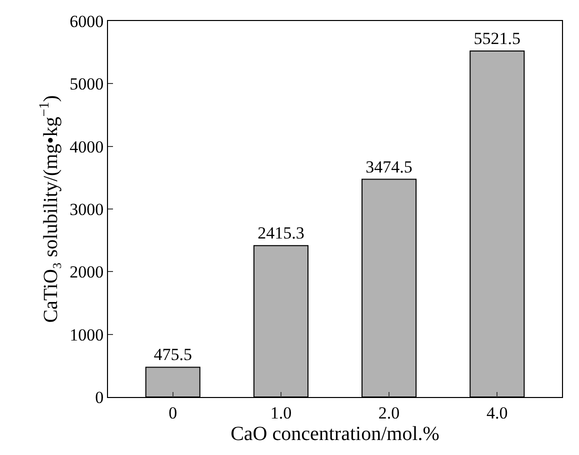  Describe the element at coordinates (389, 166) in the screenshot. I see `data-label: 3474.5` at that location.